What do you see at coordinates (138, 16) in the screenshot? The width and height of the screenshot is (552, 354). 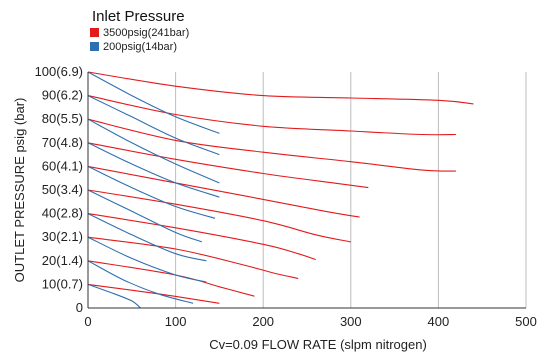 I see `legend-title: Inlet Pressure` at bounding box center [138, 16].